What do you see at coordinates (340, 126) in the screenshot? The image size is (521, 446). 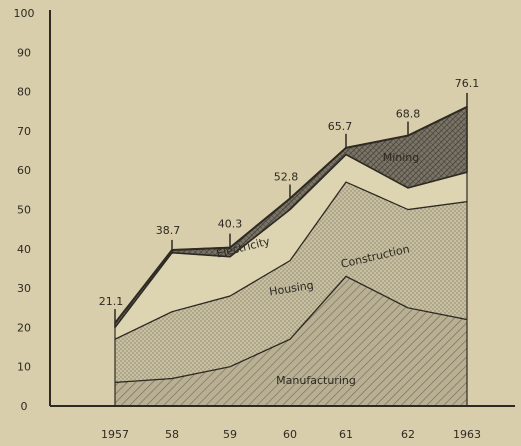 I see `total-value-label: 65.7` at bounding box center [340, 126].